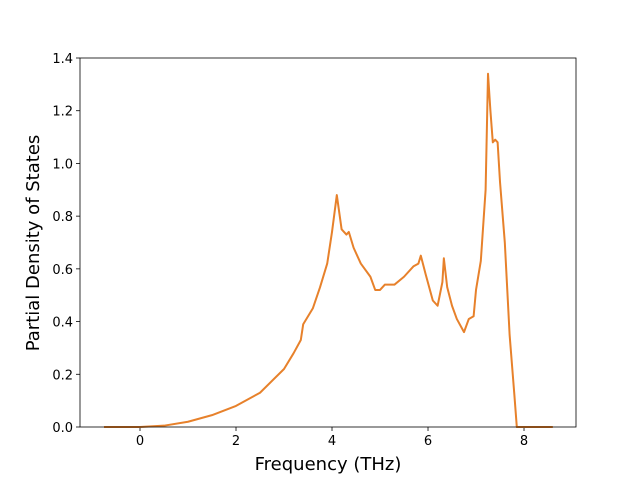 This screenshot has height=480, width=640. What do you see at coordinates (62, 59) in the screenshot?
I see `y-tick-label: 1.4` at bounding box center [62, 59].